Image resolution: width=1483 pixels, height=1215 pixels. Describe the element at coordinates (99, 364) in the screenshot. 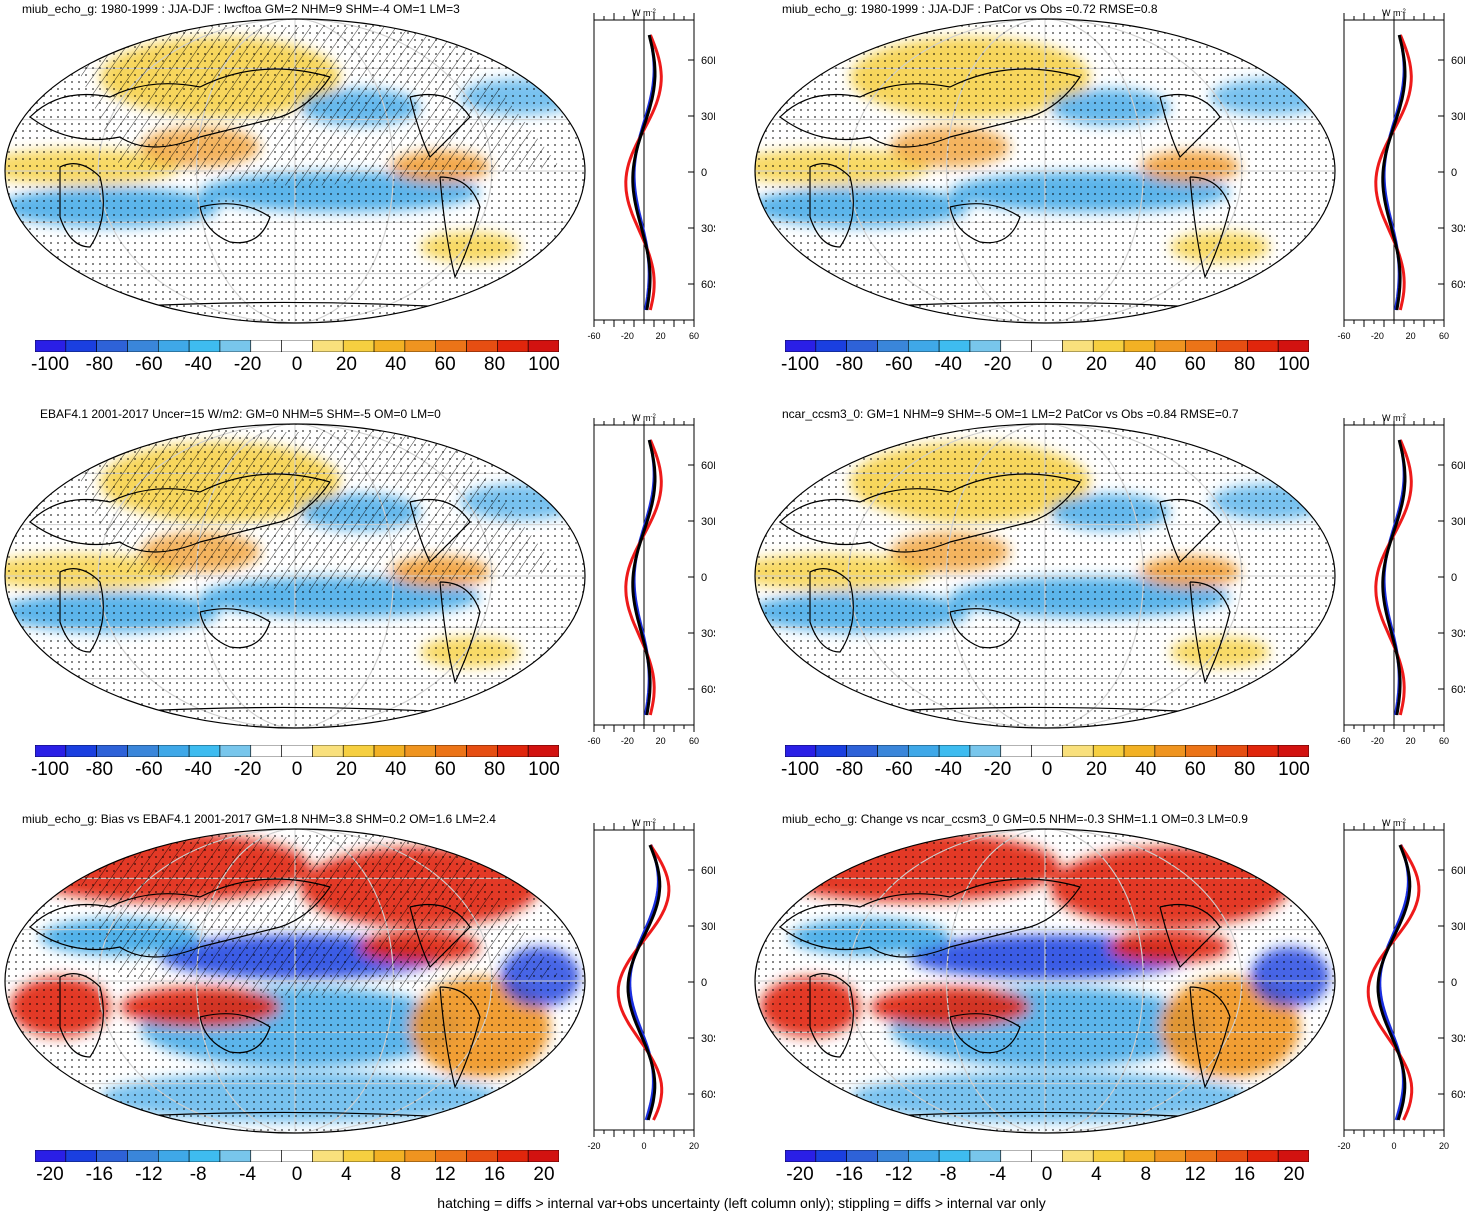

I see `colorbar-tick-label: -80` at that location.